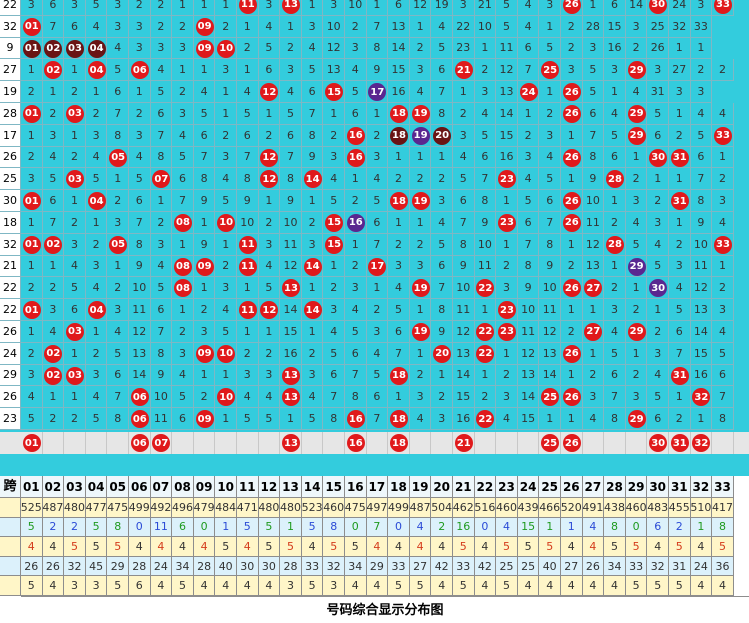 The image size is (749, 623). I want to click on highlight-ball: 25, so click(550, 443).